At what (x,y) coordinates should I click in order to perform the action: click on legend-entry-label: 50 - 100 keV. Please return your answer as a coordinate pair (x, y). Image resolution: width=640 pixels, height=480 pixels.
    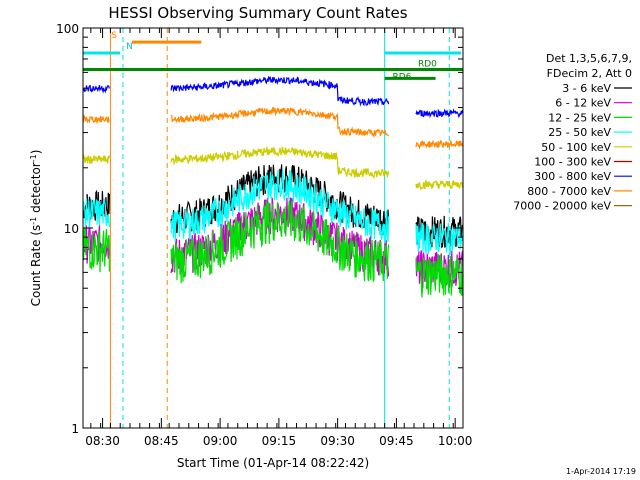
    Looking at the image, I should click on (576, 147).